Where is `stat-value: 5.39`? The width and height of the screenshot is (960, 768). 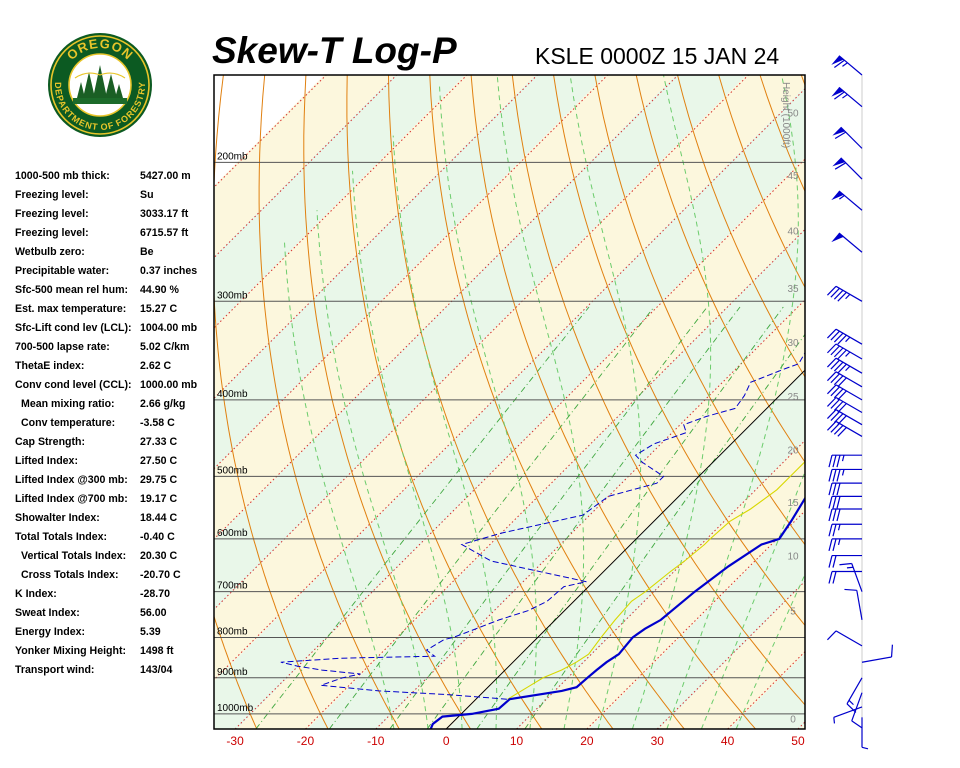 stat-value: 5.39 is located at coordinates (150, 632).